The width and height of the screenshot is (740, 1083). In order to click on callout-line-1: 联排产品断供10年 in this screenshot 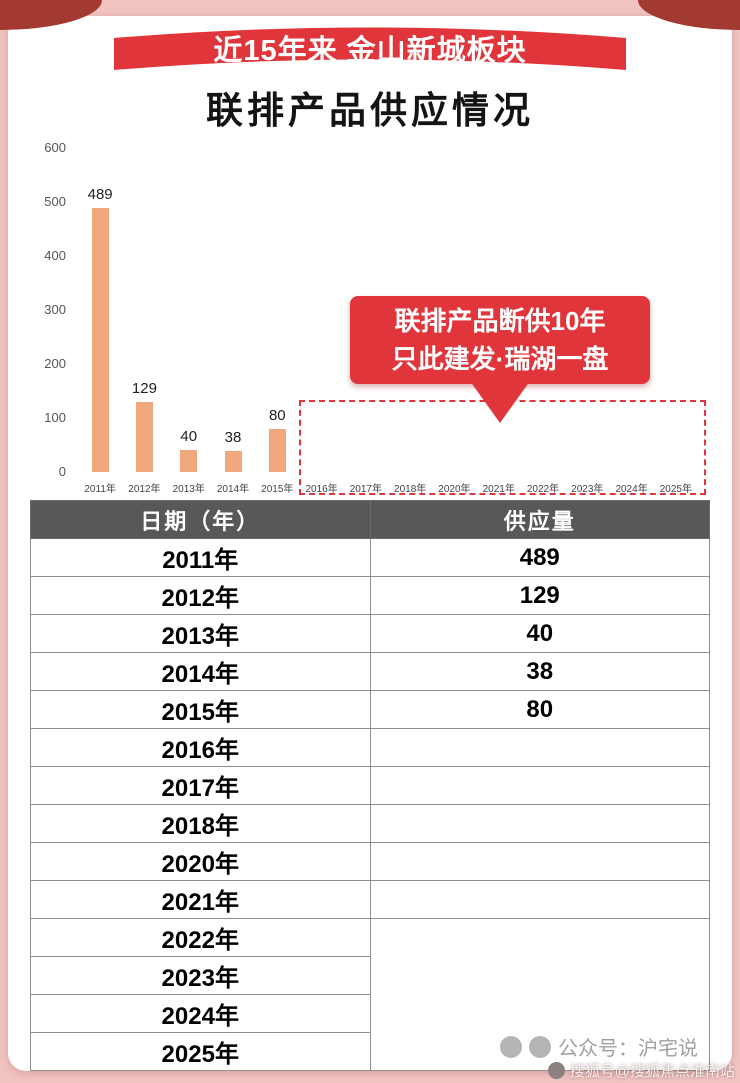, I will do `click(500, 321)`.